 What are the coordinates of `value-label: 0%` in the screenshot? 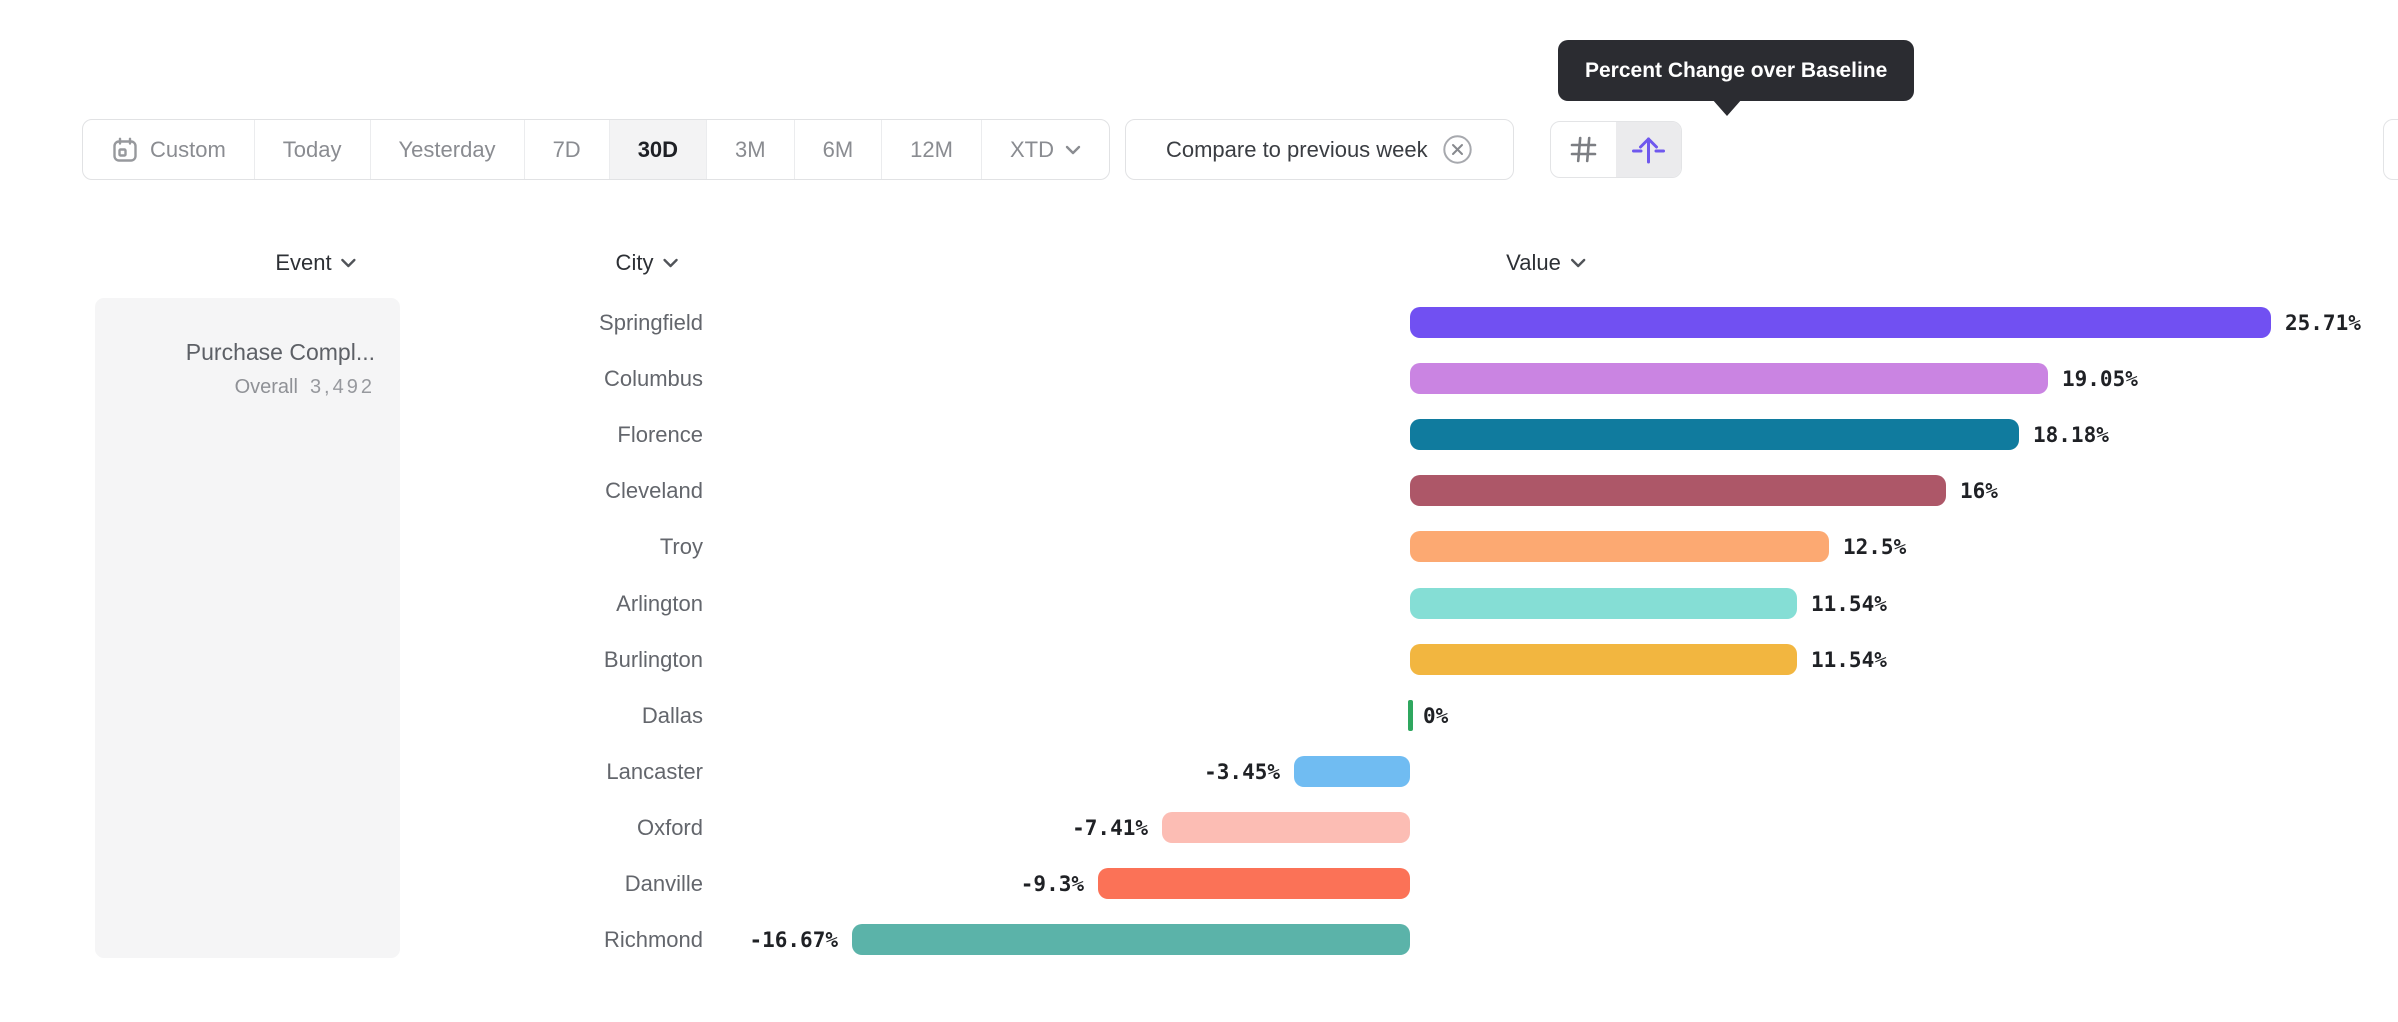 It's located at (1436, 715).